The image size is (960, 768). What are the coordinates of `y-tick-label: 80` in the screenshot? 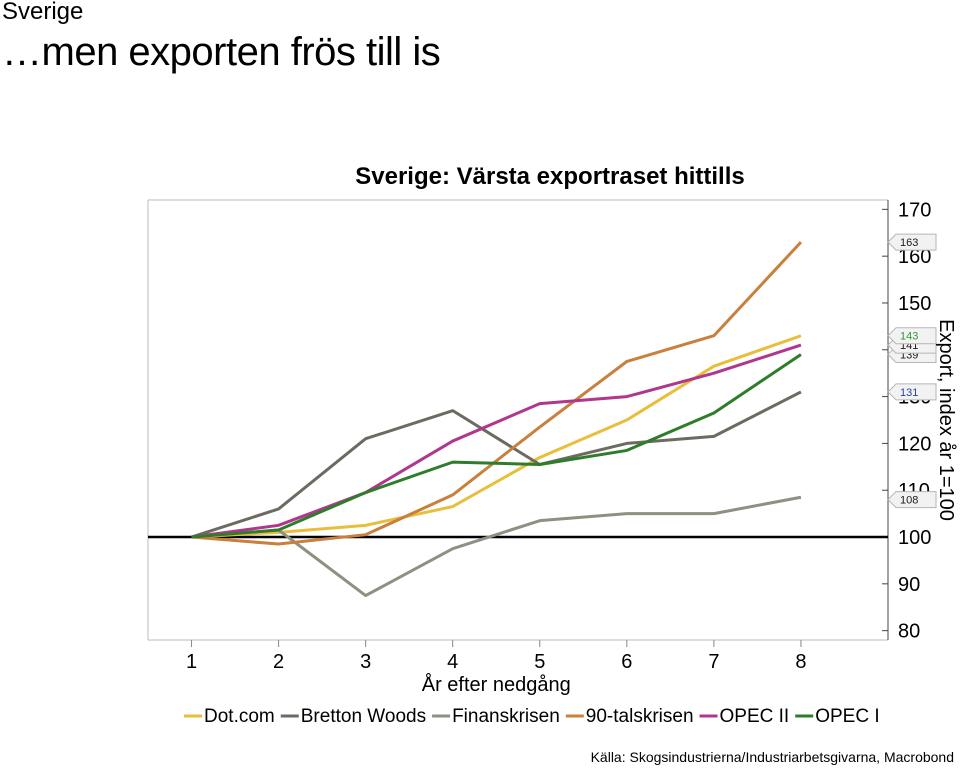 It's located at (909, 632).